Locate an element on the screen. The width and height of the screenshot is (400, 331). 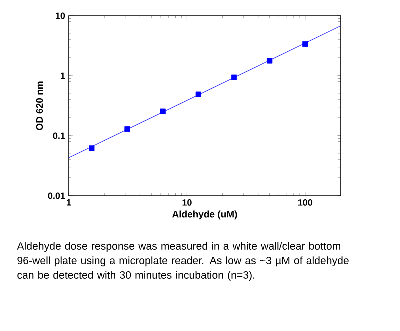
y-tick-label: 0.01 is located at coordinates (57, 196).